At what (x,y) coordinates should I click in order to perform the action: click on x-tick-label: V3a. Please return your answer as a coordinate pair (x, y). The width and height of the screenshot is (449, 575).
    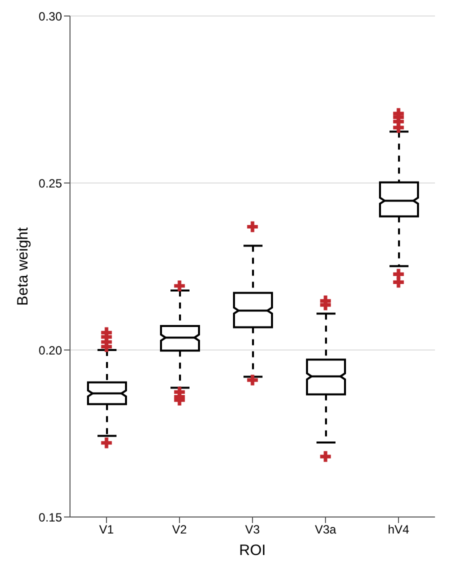
    Looking at the image, I should click on (325, 529).